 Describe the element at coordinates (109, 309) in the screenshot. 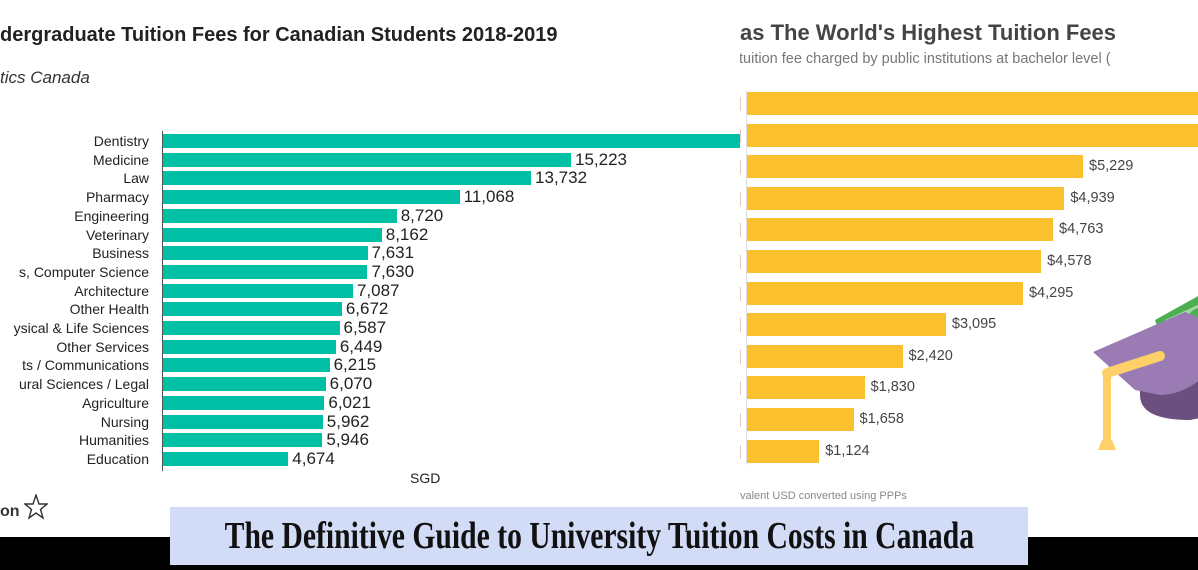

I see `category-label: Other Health` at that location.